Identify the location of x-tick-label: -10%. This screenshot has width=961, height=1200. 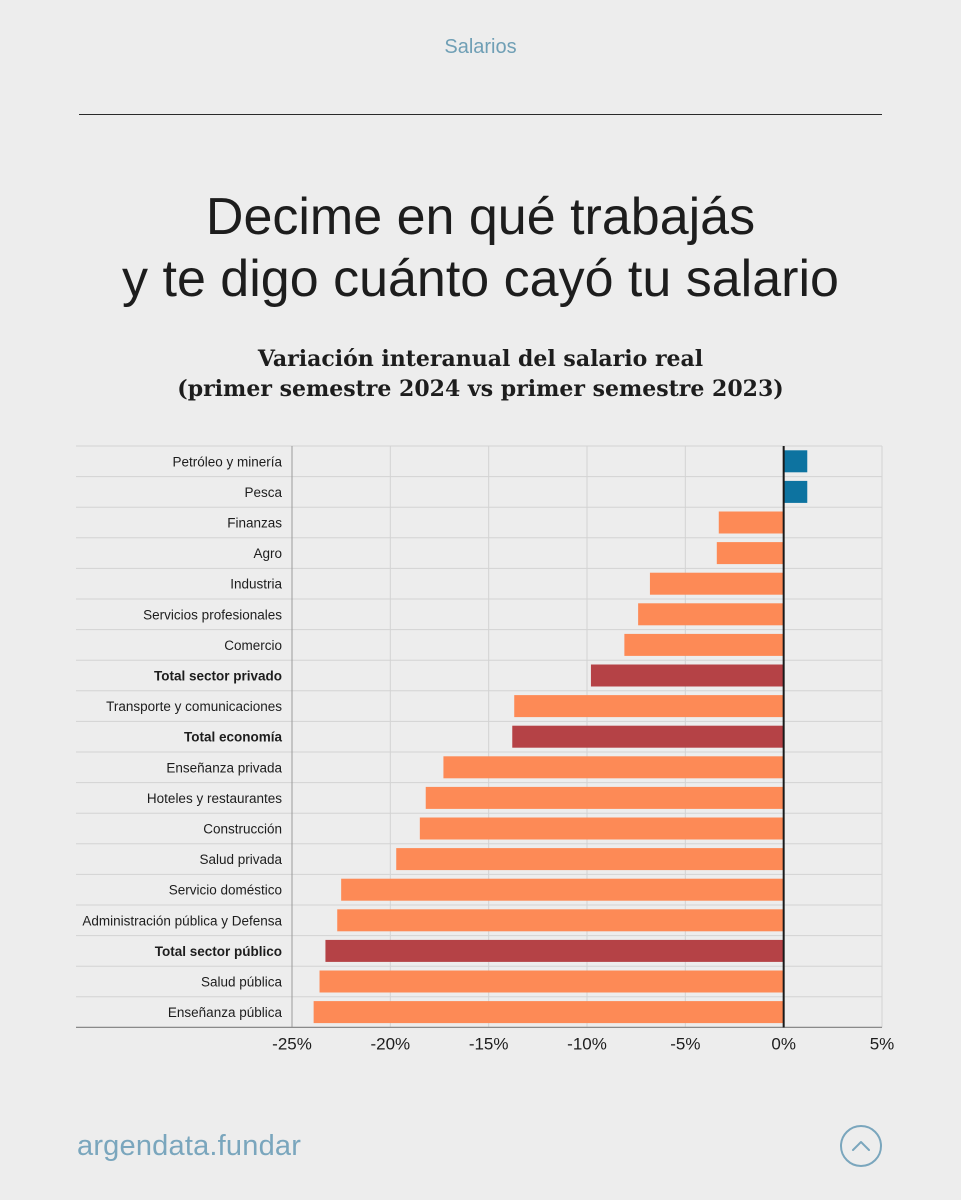
(587, 1043).